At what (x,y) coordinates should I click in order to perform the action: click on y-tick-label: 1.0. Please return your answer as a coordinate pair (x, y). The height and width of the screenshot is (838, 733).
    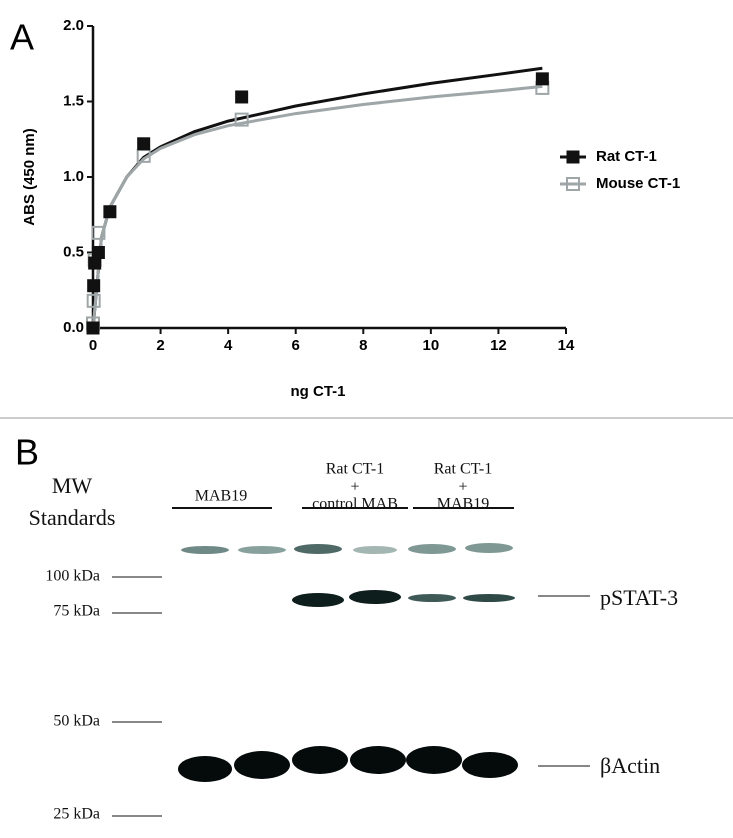
    Looking at the image, I should click on (73, 176).